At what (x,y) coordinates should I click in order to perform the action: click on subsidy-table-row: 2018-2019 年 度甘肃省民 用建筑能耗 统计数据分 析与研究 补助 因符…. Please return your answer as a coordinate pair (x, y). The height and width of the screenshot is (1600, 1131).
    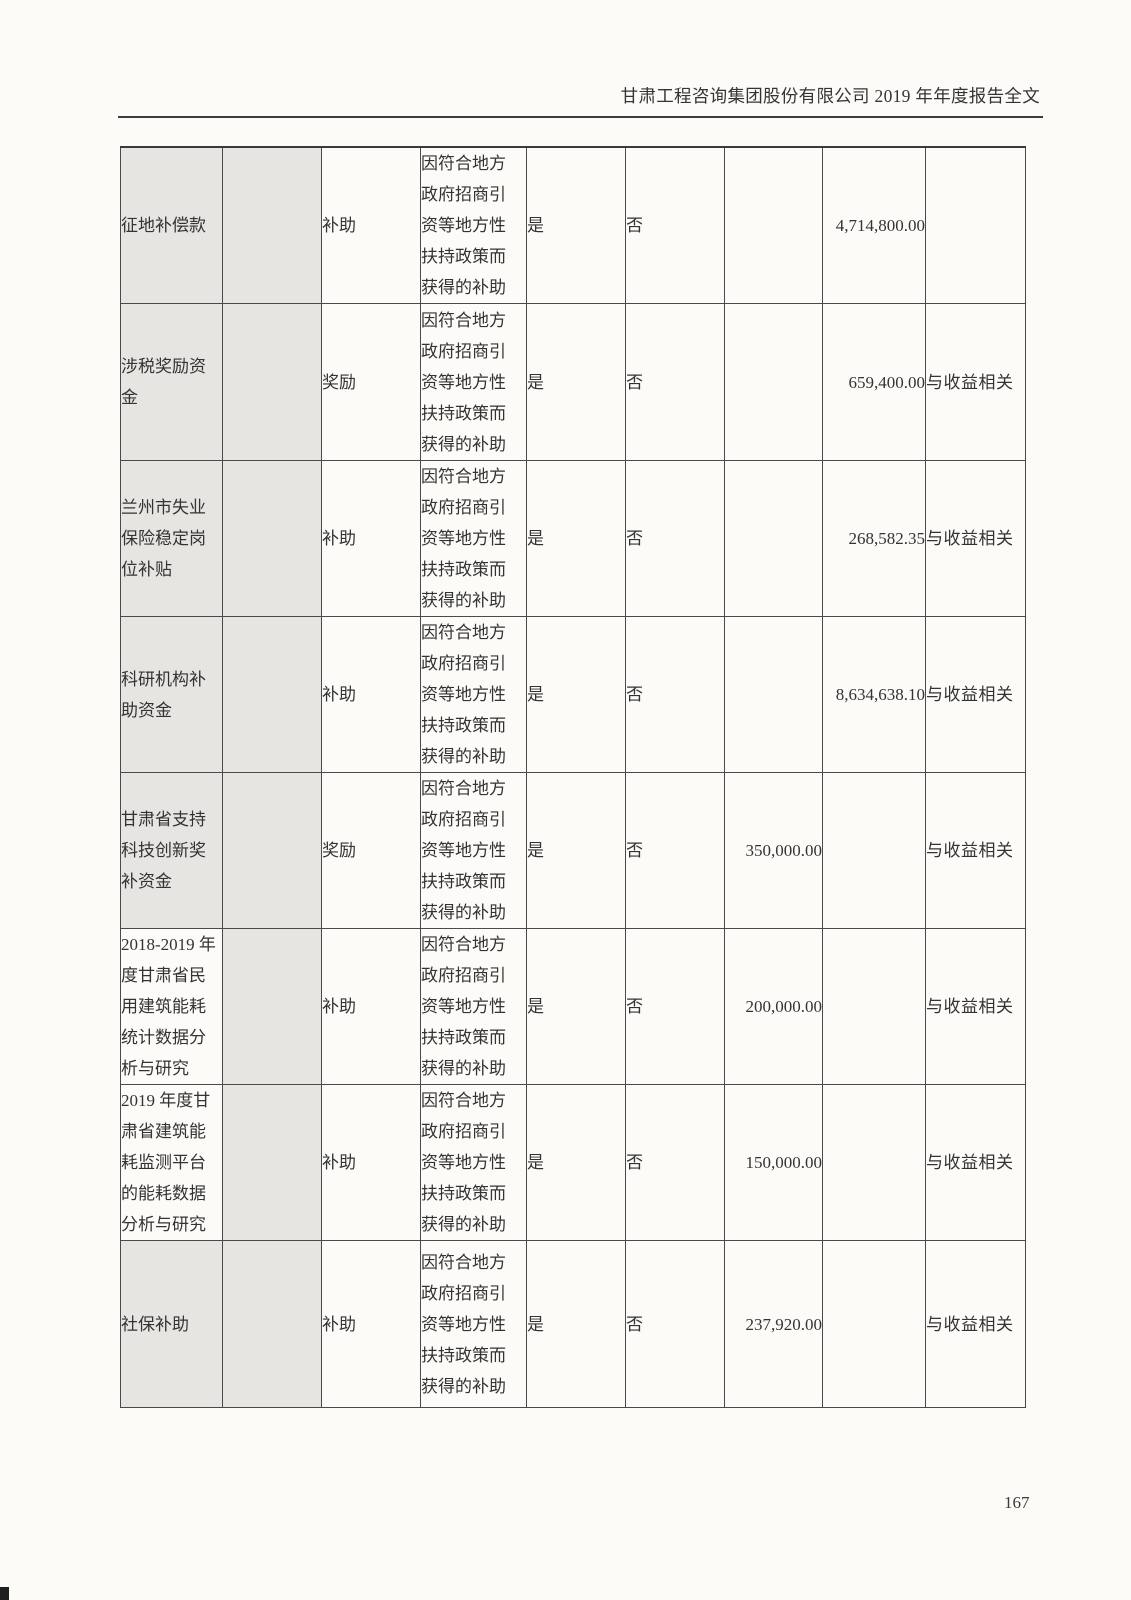
    Looking at the image, I should click on (573, 1006).